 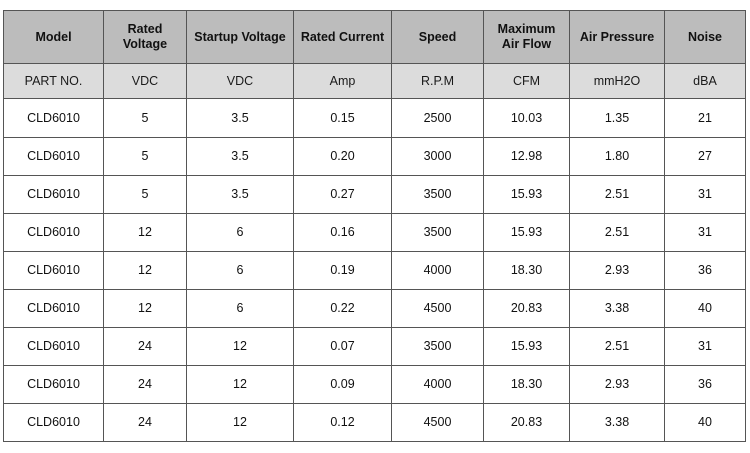 What do you see at coordinates (342, 270) in the screenshot?
I see `cell-rated-current: 0.19` at bounding box center [342, 270].